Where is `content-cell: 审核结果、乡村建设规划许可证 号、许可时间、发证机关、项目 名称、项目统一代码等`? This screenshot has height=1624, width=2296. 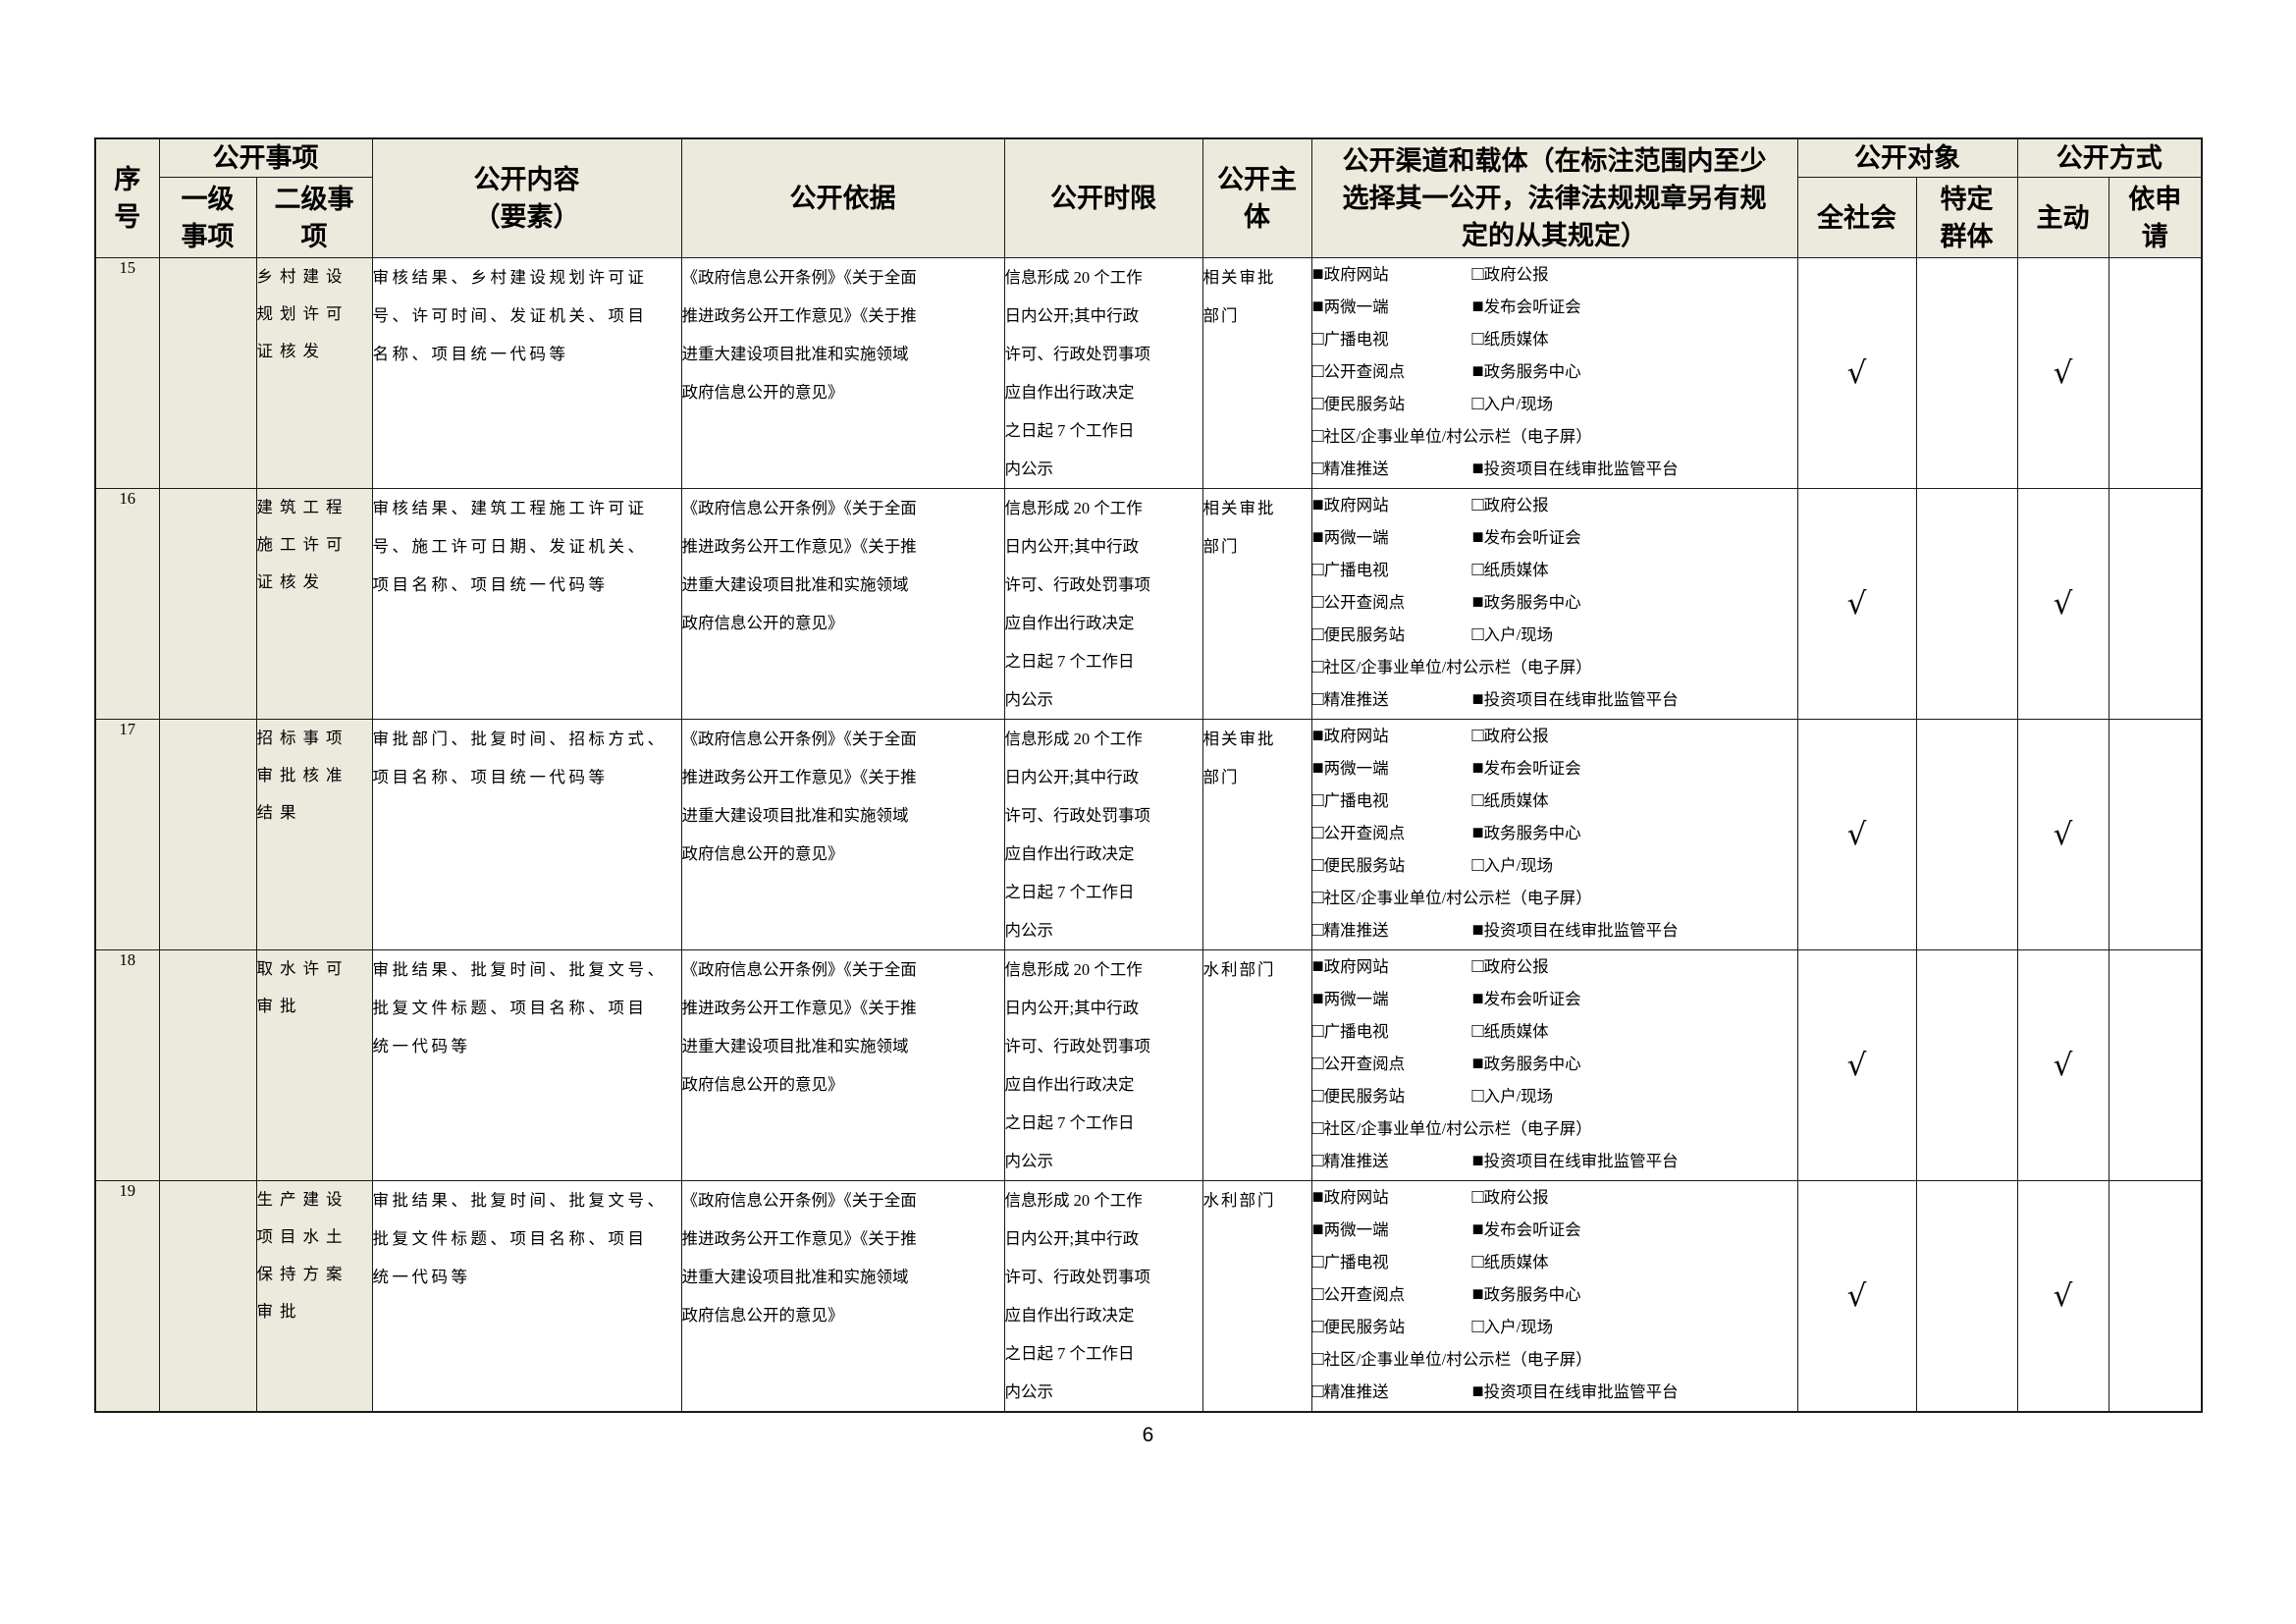 content-cell: 审核结果、乡村建设规划许可证 号、许可时间、发证机关、项目 名称、项目统一代码等 is located at coordinates (526, 373).